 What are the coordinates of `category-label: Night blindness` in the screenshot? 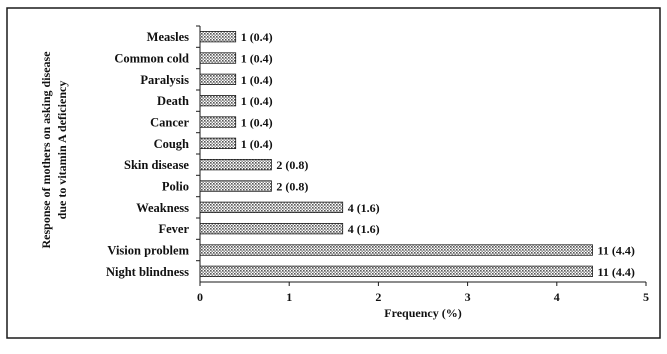 It's located at (147, 272).